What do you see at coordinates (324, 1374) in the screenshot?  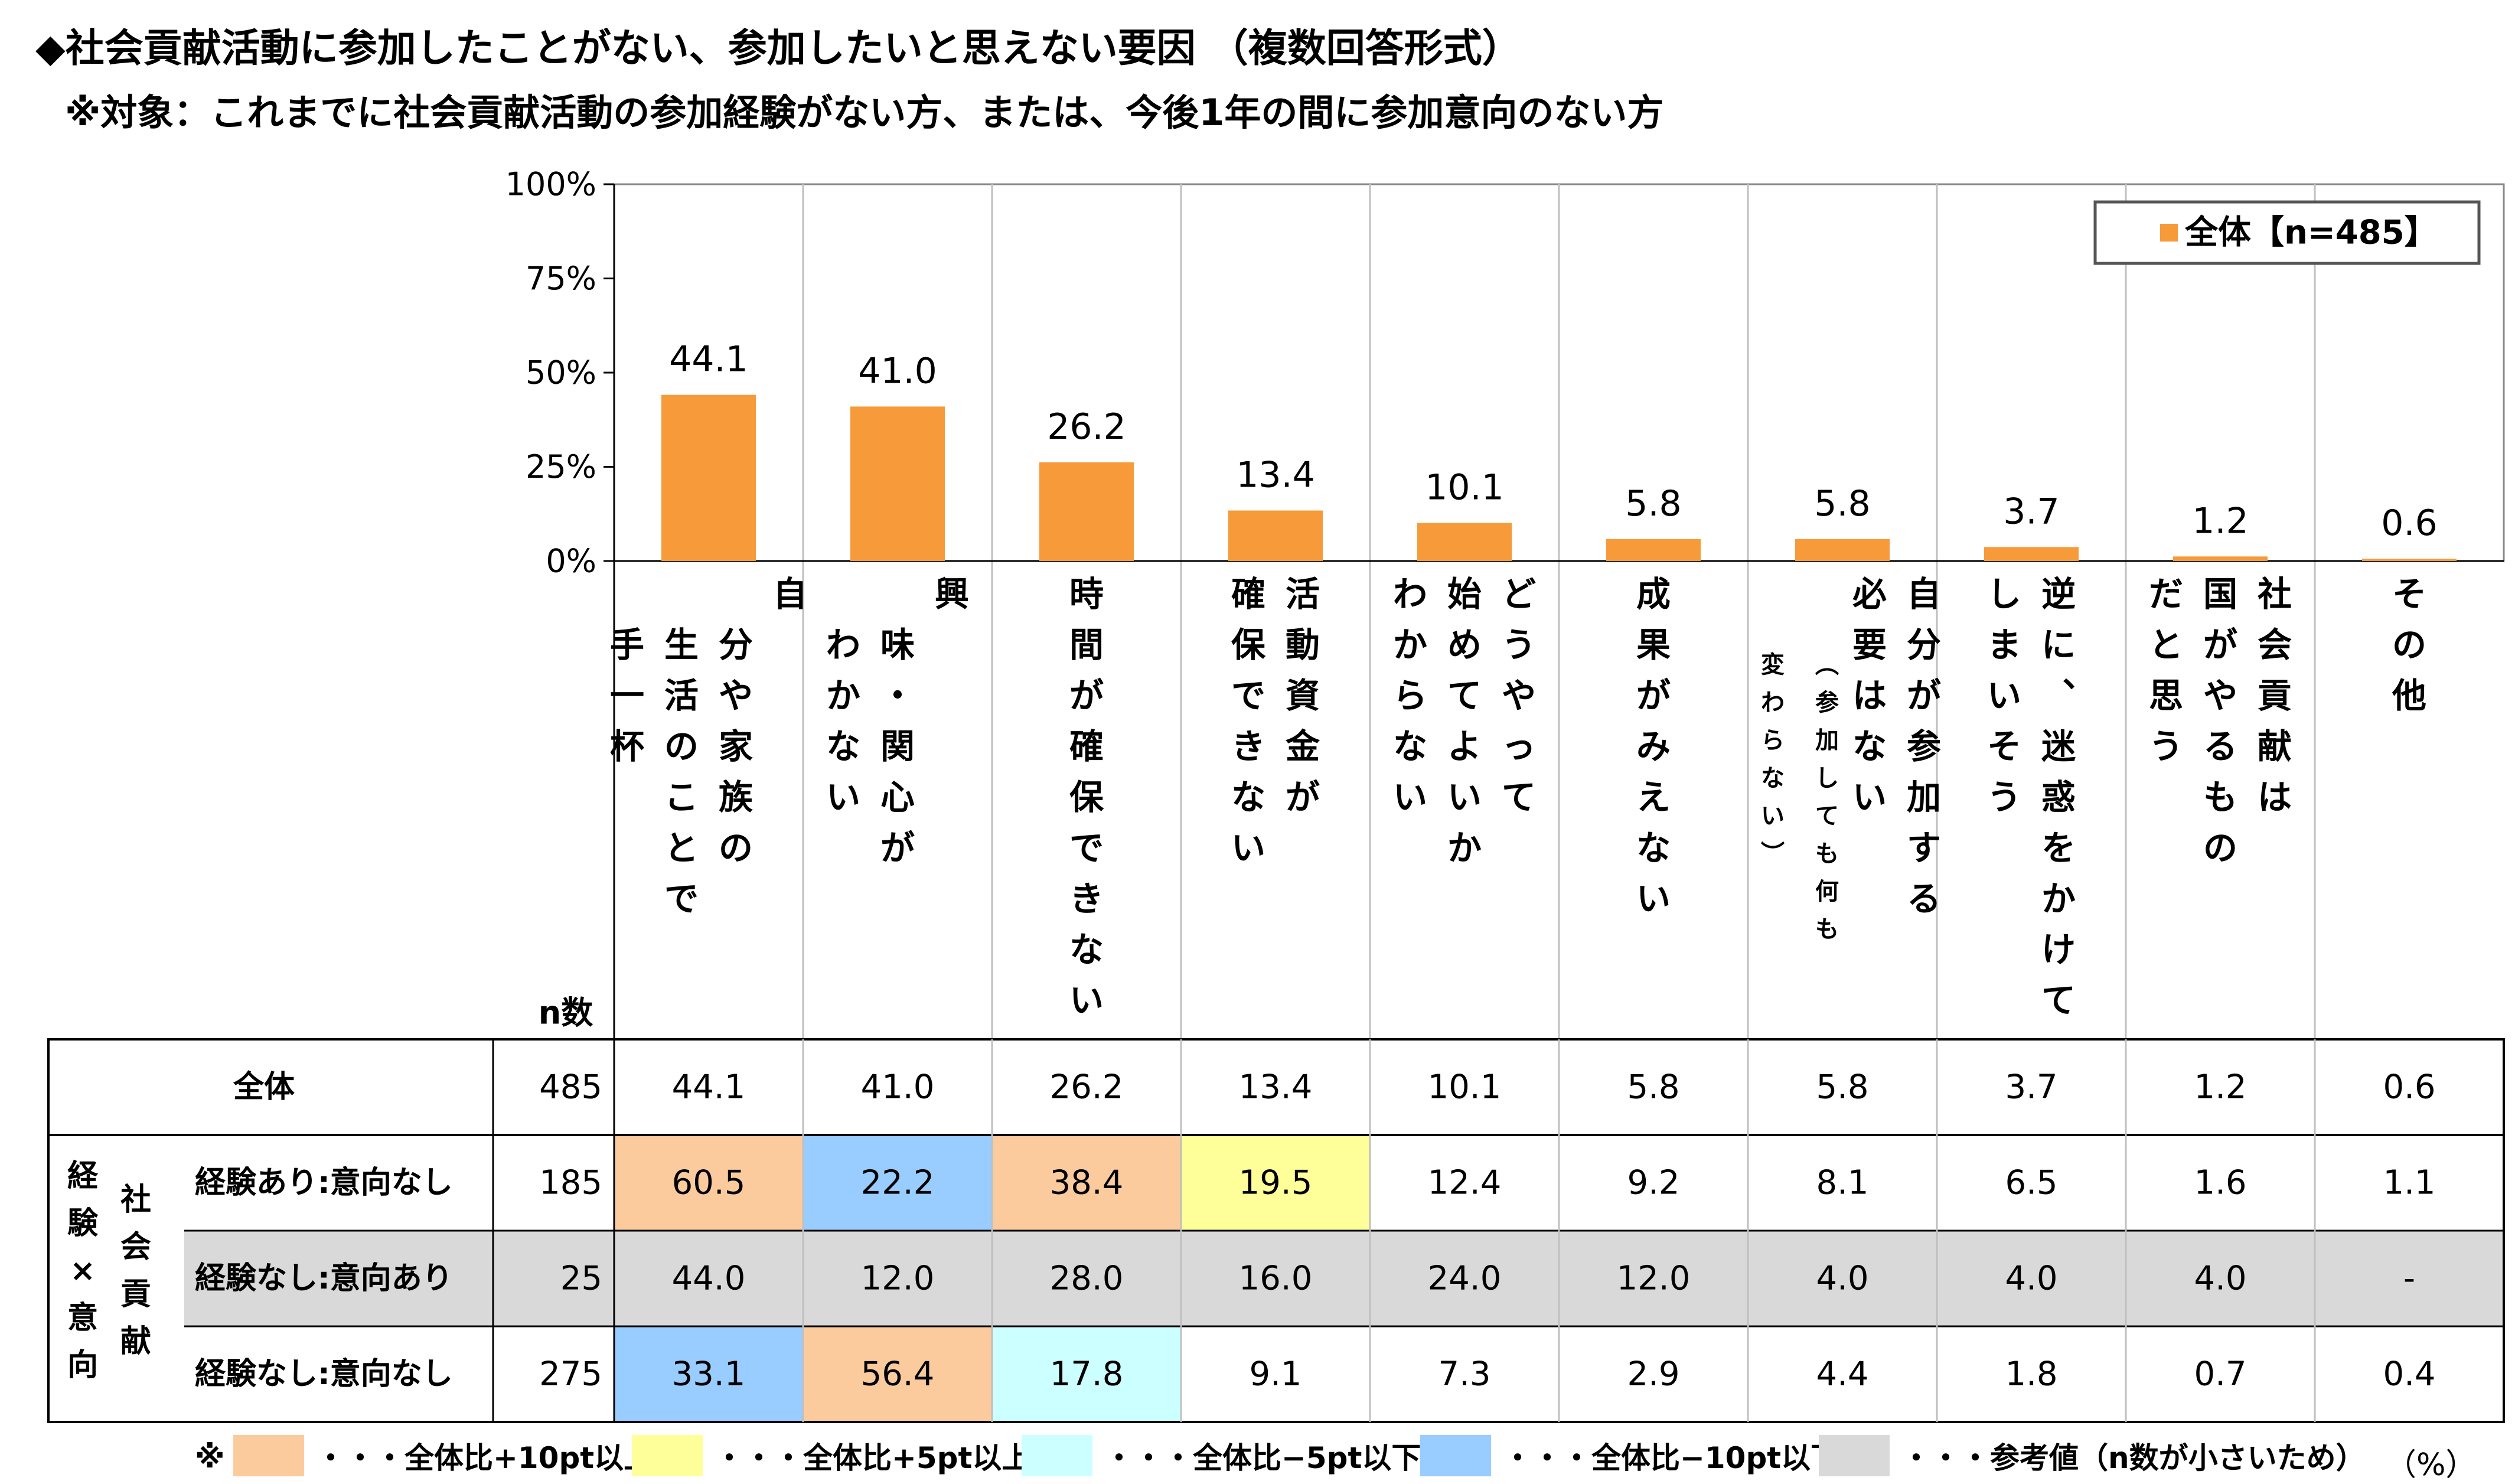 I see `table-row-label: 経験なし:意向なし` at bounding box center [324, 1374].